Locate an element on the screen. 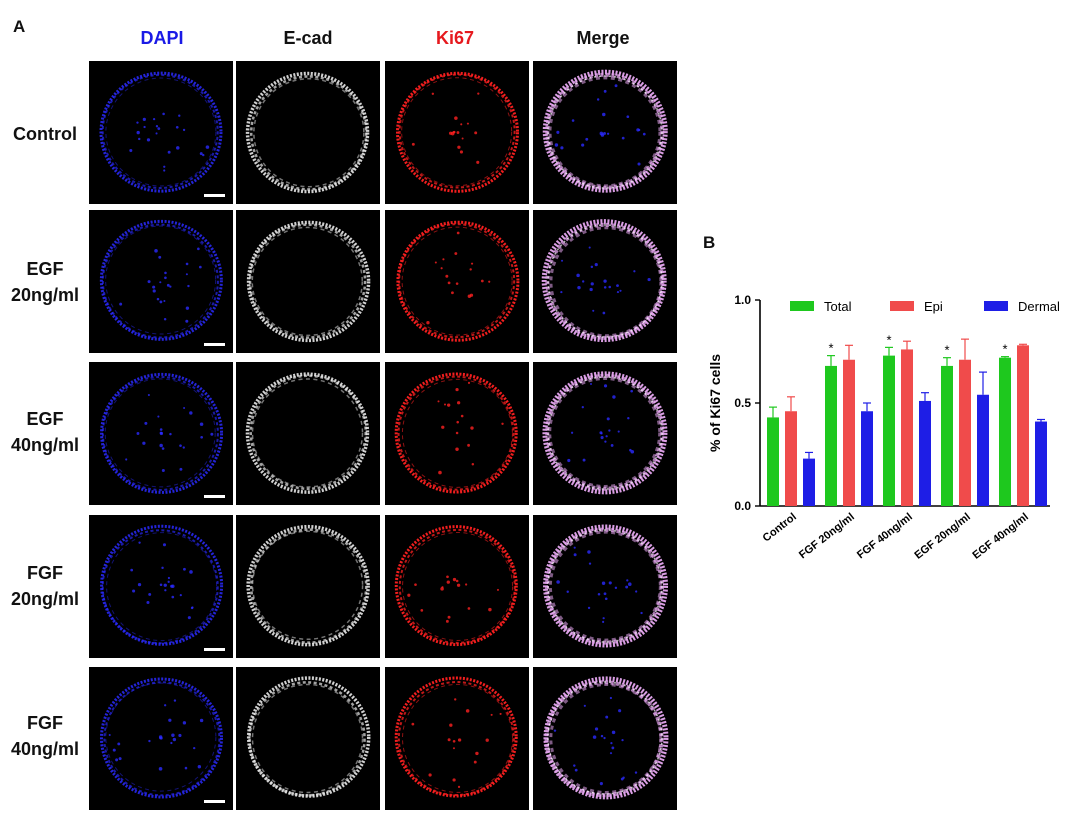  panel-label-b: B is located at coordinates (709, 242).